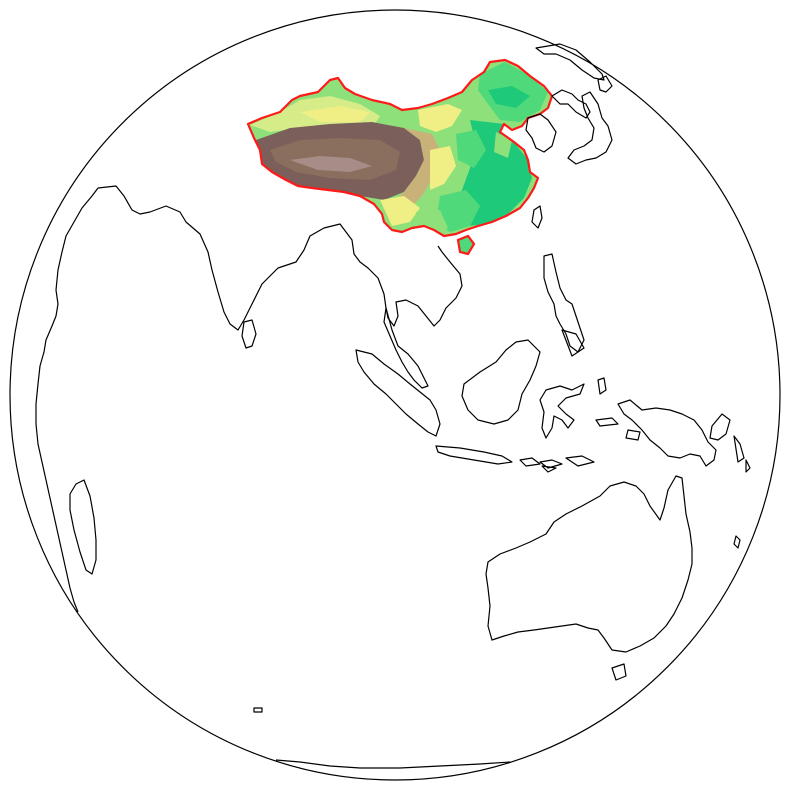 This screenshot has width=790, height=790. I want to click on lesser-sunda-islands, so click(557, 464).